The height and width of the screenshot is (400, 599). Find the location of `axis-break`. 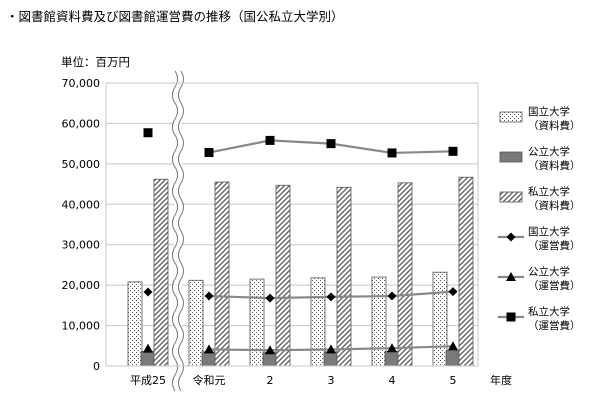

axis-break is located at coordinates (178, 230).